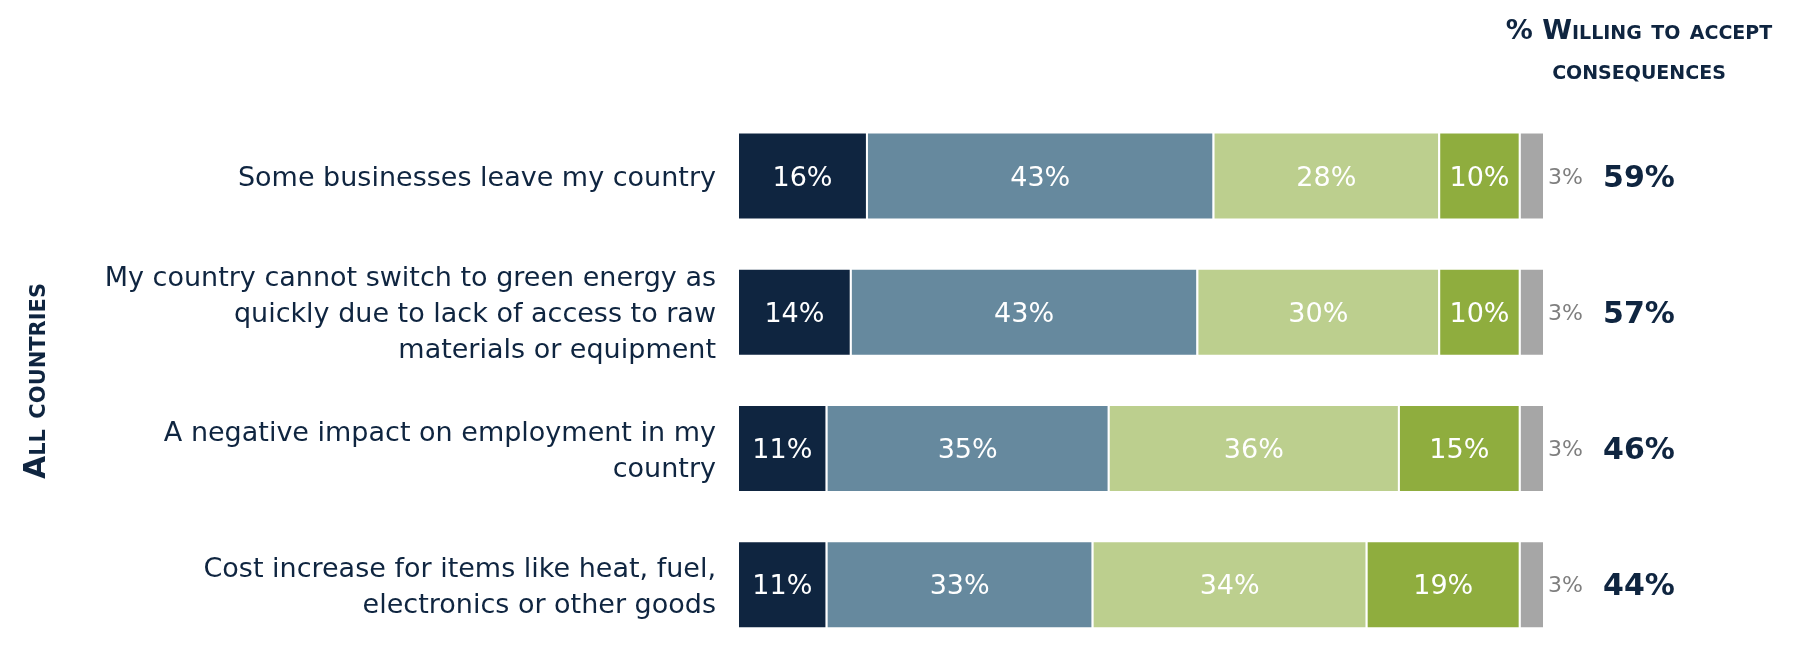  What do you see at coordinates (802, 176) in the screenshot?
I see `data-label: 16%` at bounding box center [802, 176].